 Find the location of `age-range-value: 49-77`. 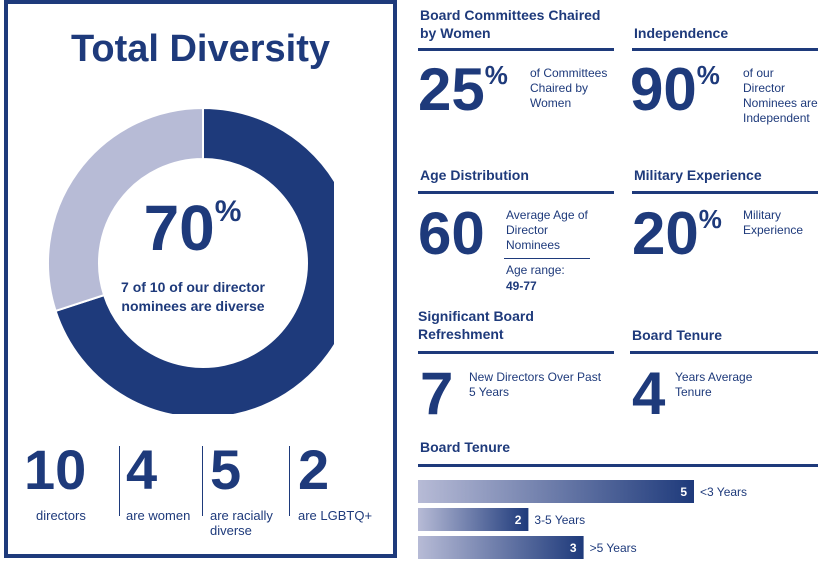

age-range-value: 49-77 is located at coordinates (521, 286).